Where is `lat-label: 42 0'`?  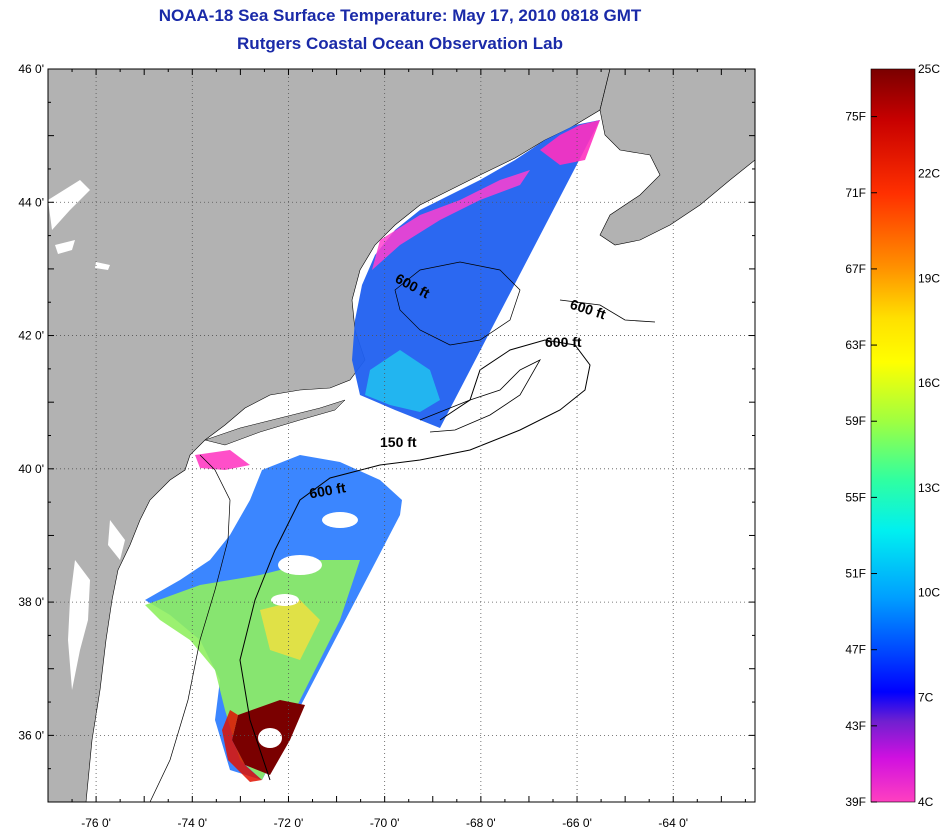 lat-label: 42 0' is located at coordinates (31, 336).